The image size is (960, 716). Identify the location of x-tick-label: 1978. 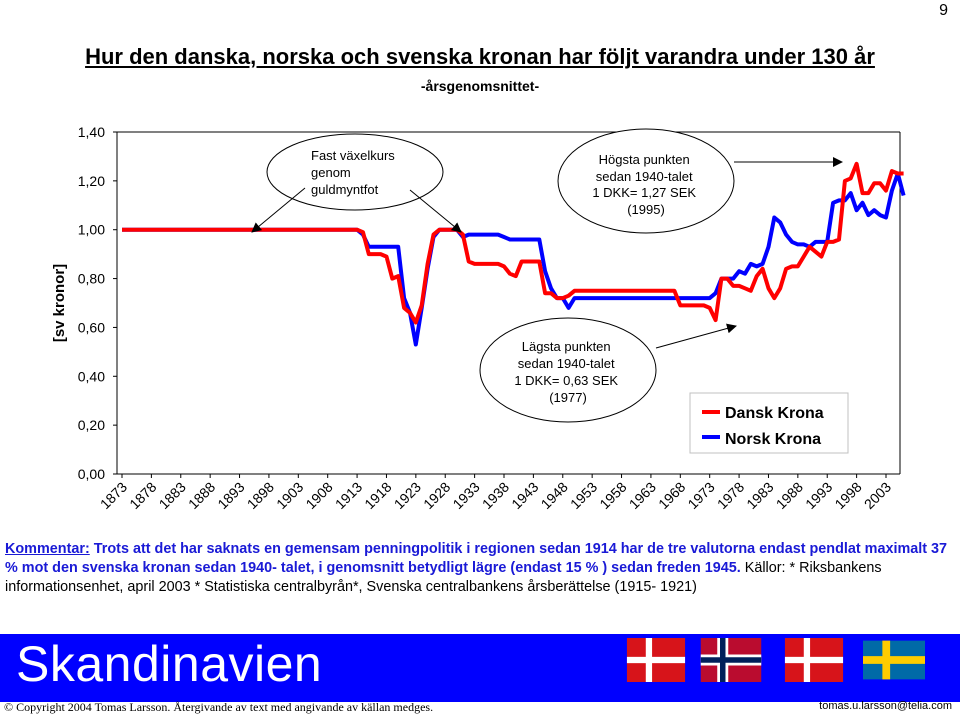
(730, 495).